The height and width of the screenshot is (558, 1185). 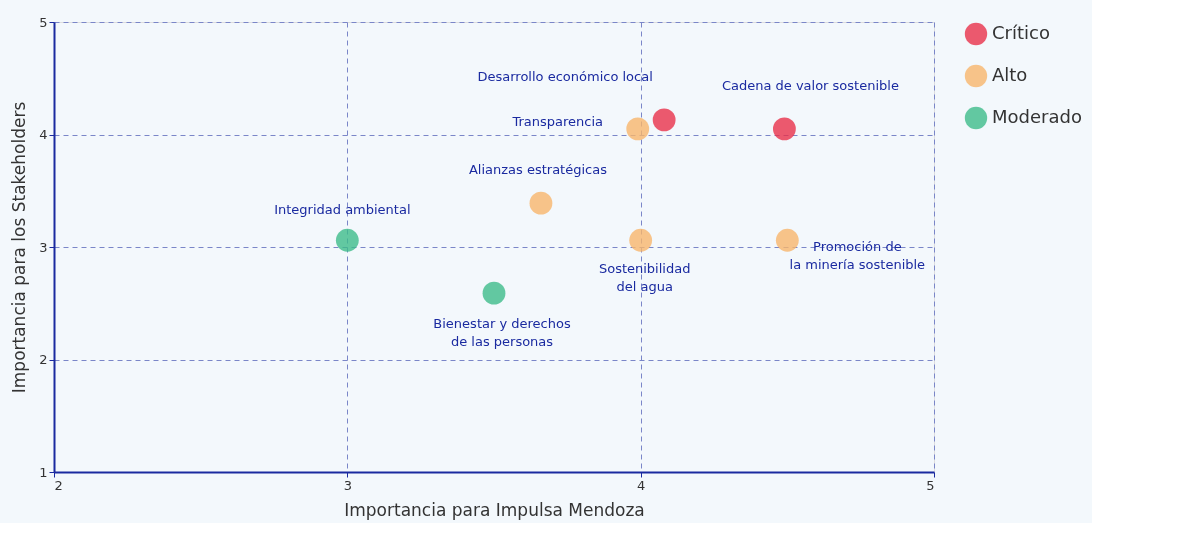 I want to click on annotation: Integridad ambiental, so click(x=342, y=210).